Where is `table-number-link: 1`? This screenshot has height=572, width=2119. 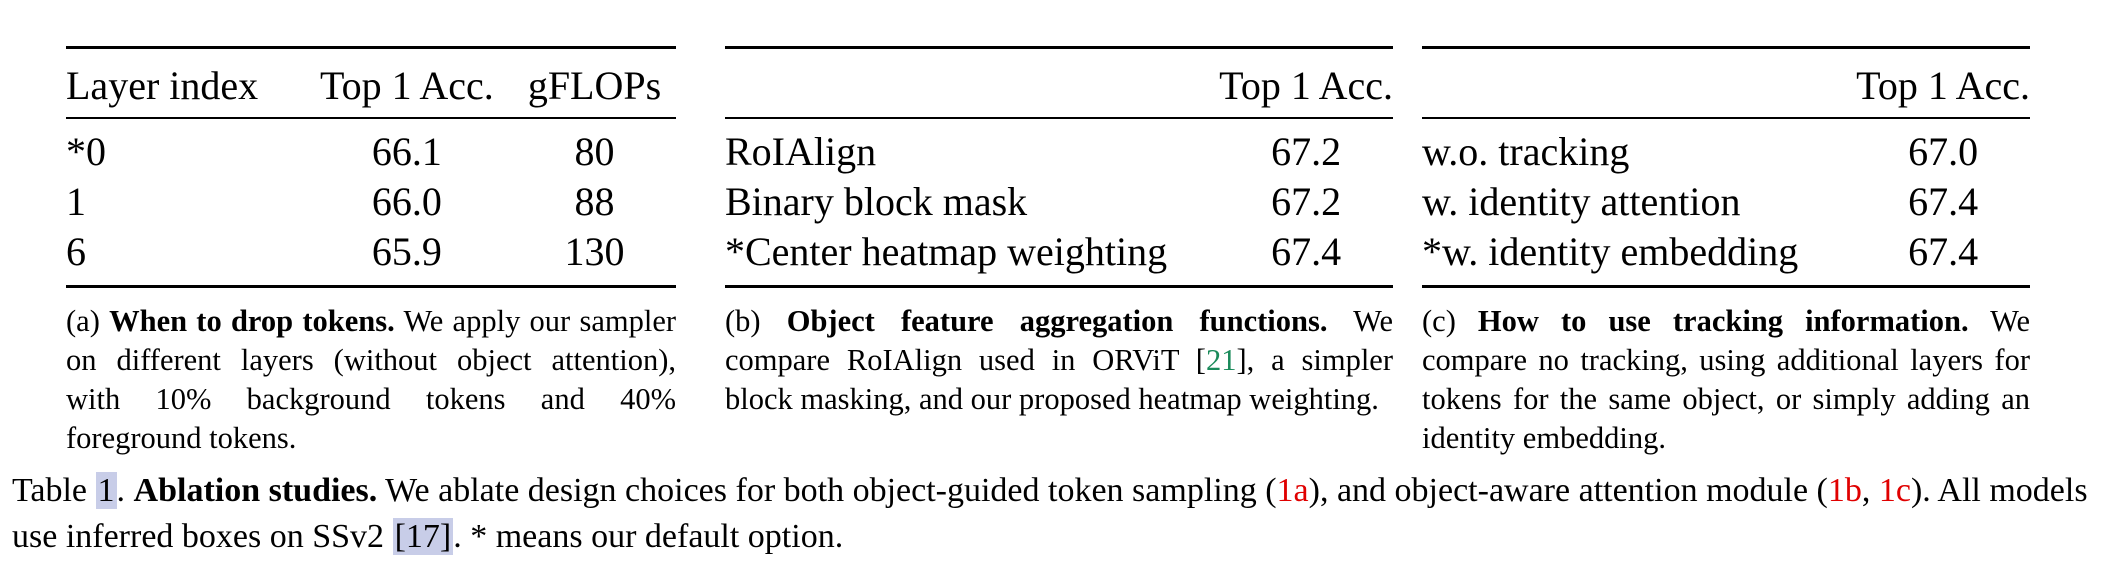 table-number-link: 1 is located at coordinates (106, 490).